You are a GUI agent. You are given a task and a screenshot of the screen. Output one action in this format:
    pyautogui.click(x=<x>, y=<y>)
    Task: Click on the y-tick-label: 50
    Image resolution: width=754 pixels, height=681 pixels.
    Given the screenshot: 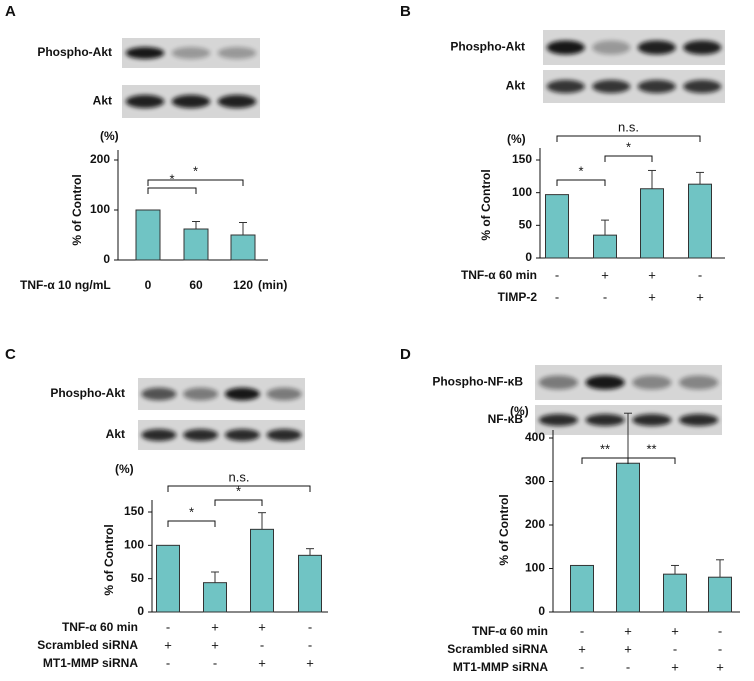 What is the action you would take?
    pyautogui.click(x=138, y=578)
    